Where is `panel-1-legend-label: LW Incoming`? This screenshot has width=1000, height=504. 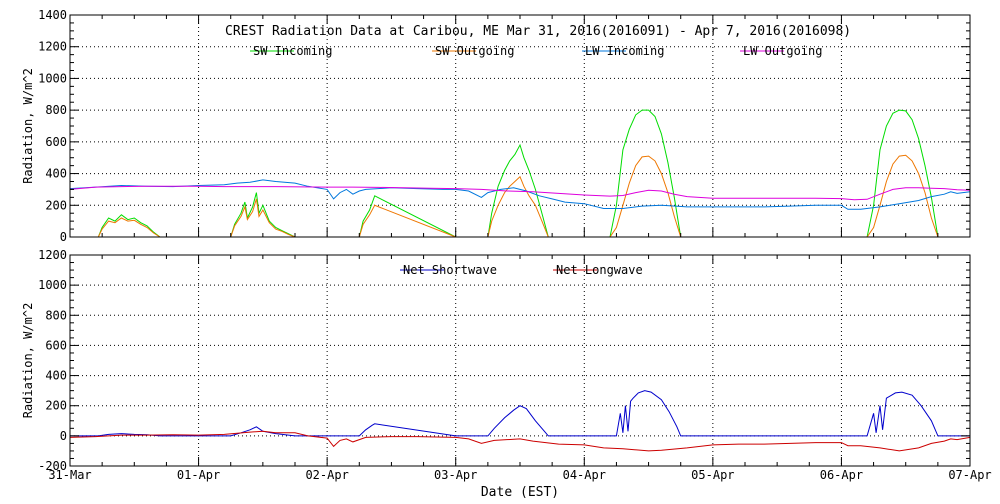 panel-1-legend-label: LW Incoming is located at coordinates (624, 51).